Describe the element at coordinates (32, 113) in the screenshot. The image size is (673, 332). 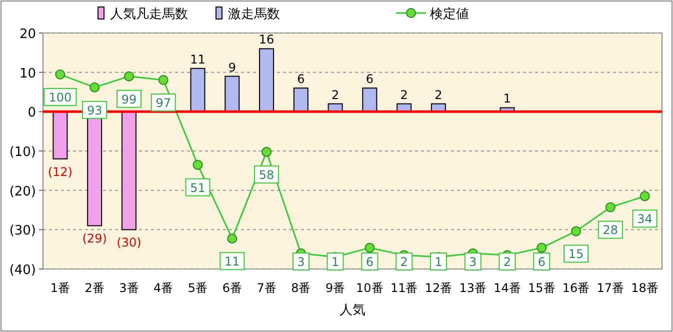
I see `y-tick-label: 0` at that location.